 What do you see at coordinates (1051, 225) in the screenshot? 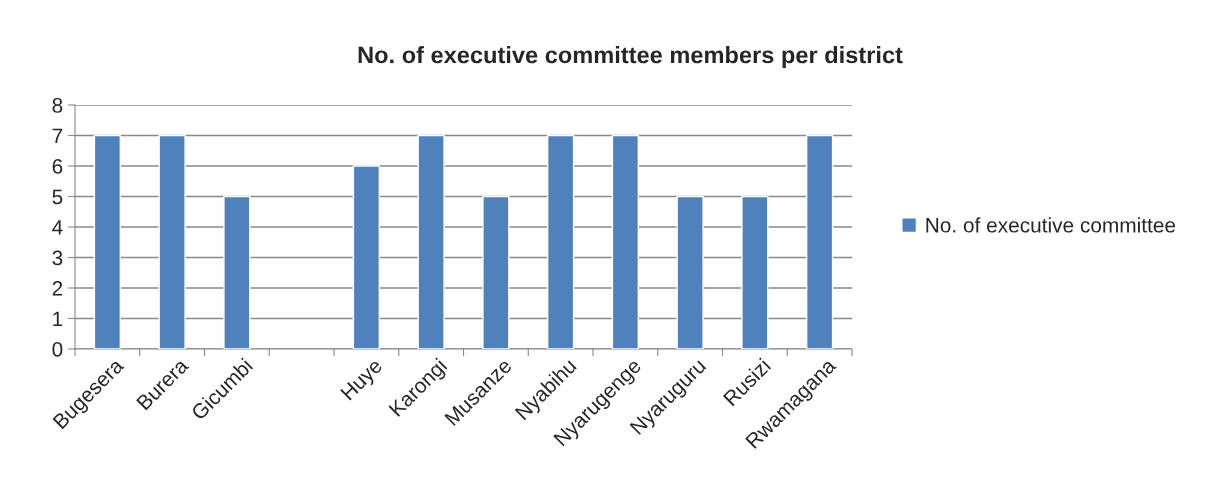
I see `legend-label: No. of executive committee` at bounding box center [1051, 225].